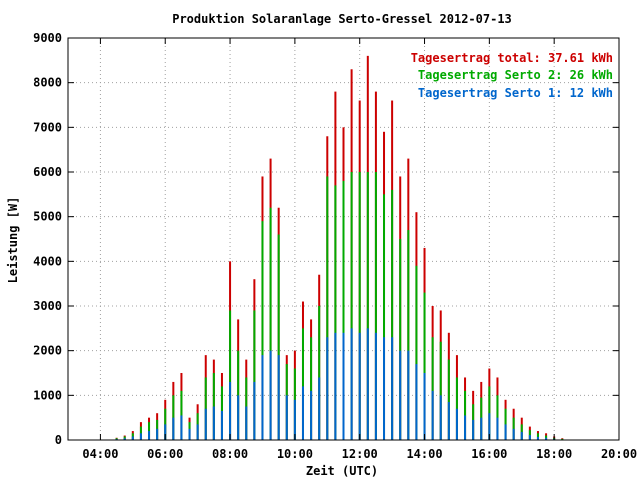  What do you see at coordinates (424, 454) in the screenshot?
I see `x-tick-label: 14:00` at bounding box center [424, 454].